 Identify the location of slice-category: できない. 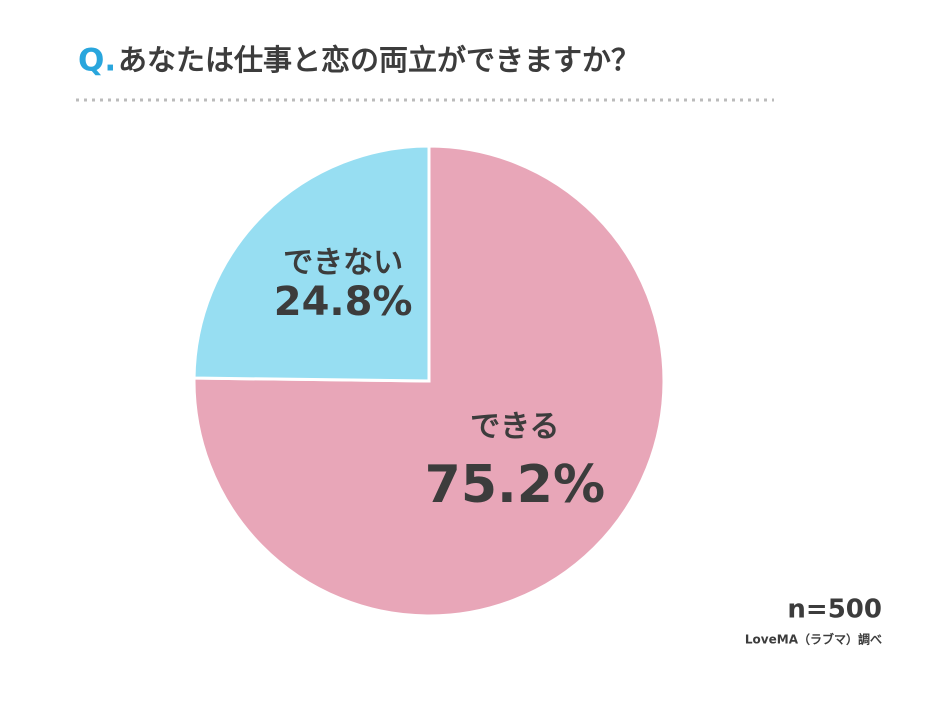
(343, 263).